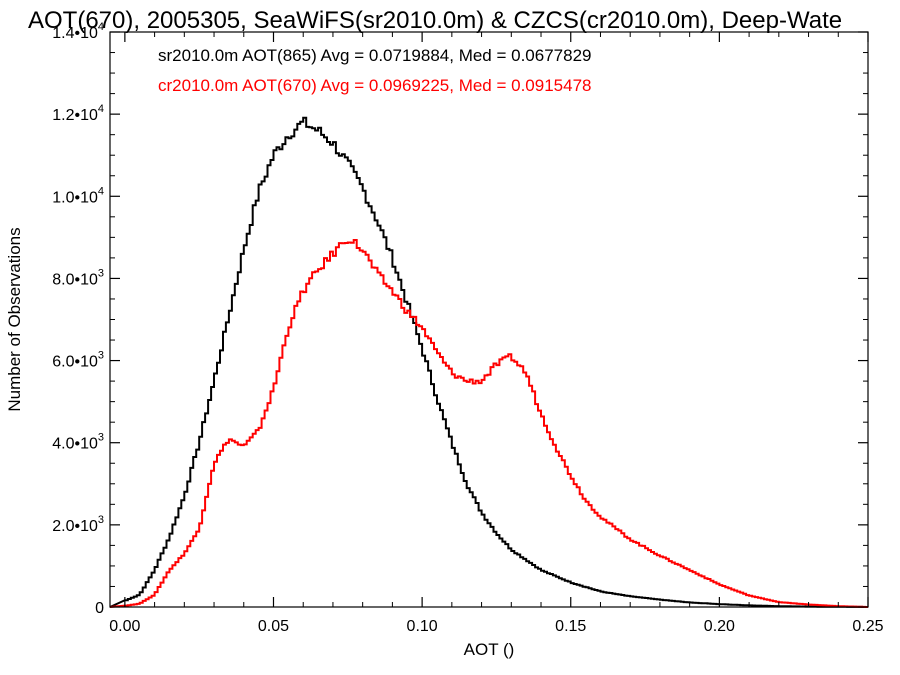 This screenshot has height=675, width=900. I want to click on y-tick-label-base: 8.0•10, so click(75, 279).